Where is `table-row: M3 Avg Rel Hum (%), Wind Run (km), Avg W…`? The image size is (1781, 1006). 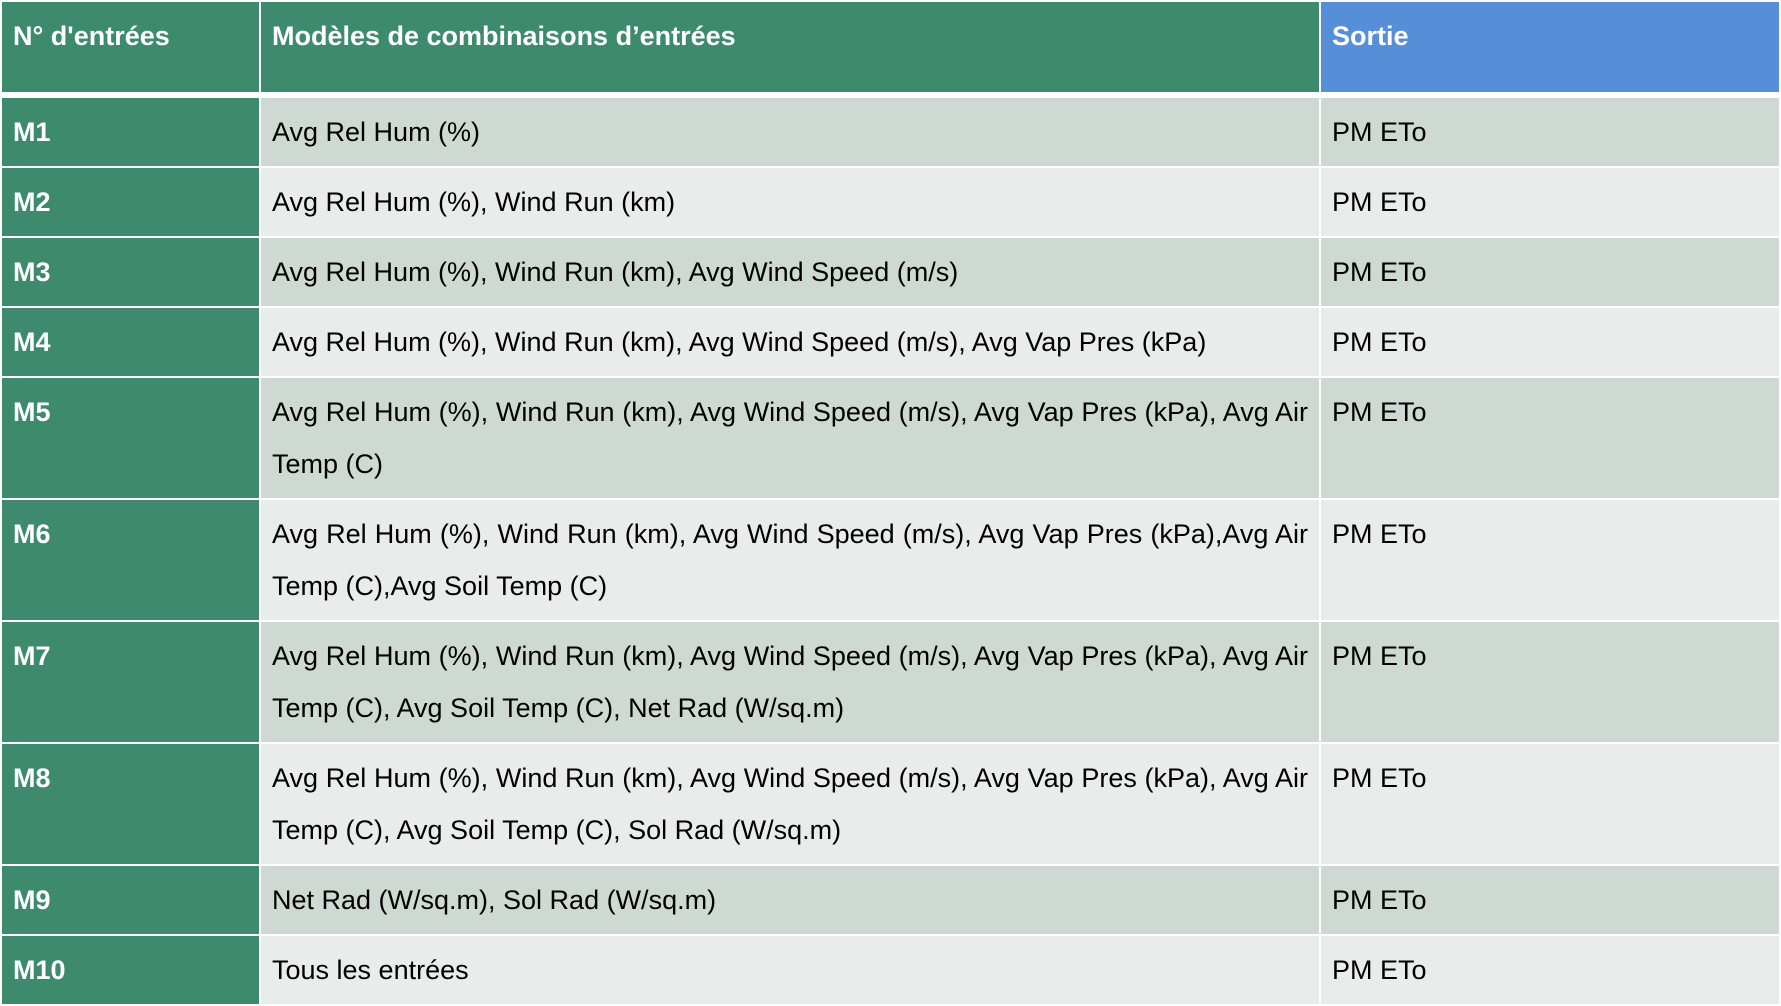
table-row: M3 Avg Rel Hum (%), Wind Run (km), Avg W… is located at coordinates (890, 272).